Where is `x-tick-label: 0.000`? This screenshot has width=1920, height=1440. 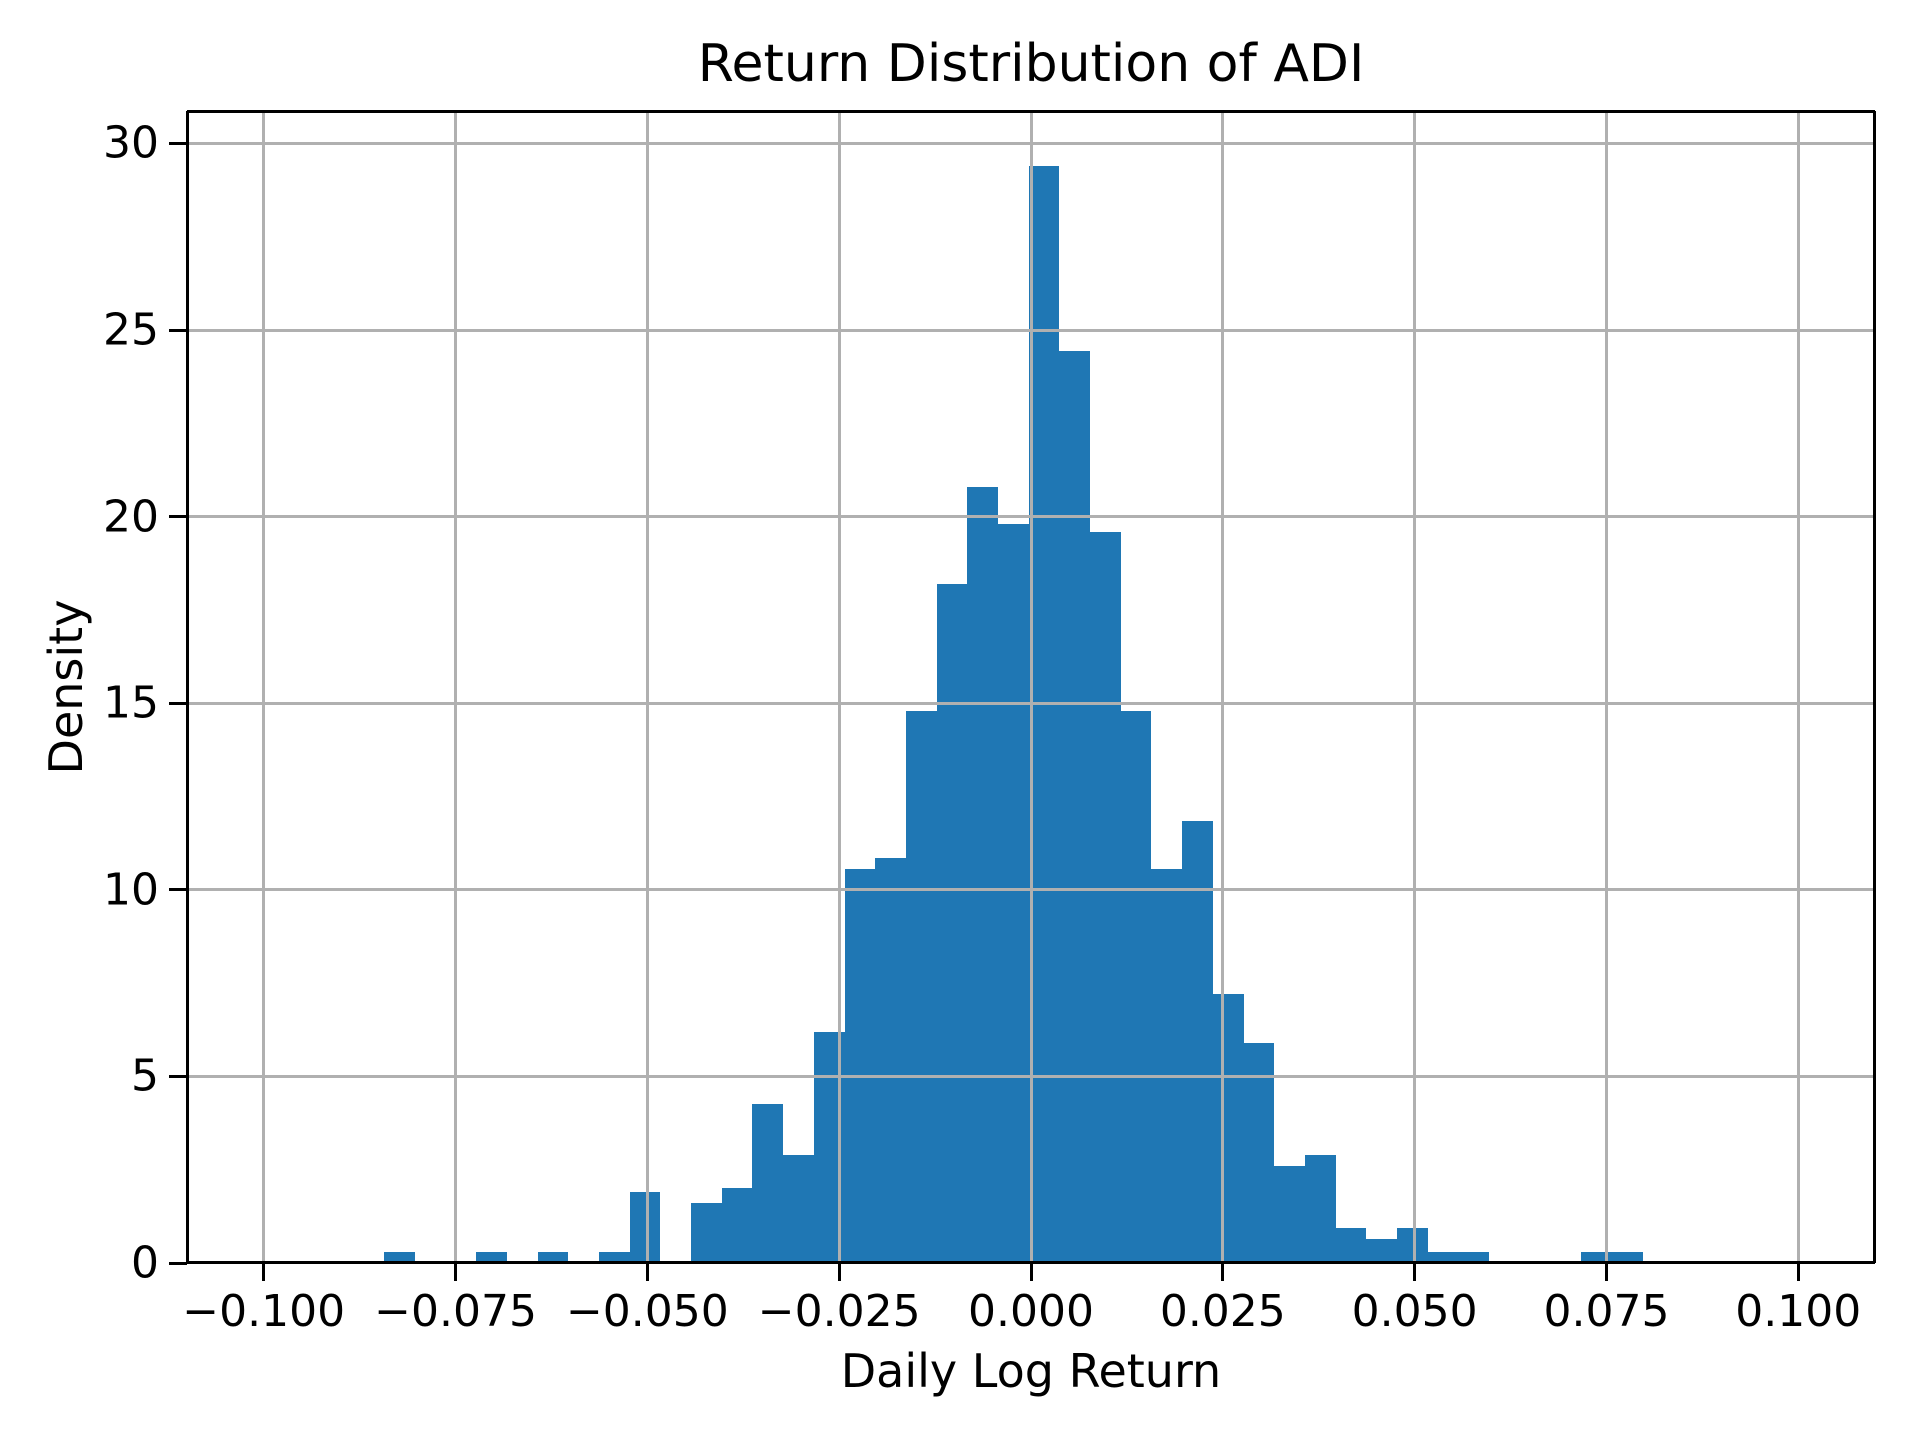
x-tick-label: 0.000 is located at coordinates (1031, 1311).